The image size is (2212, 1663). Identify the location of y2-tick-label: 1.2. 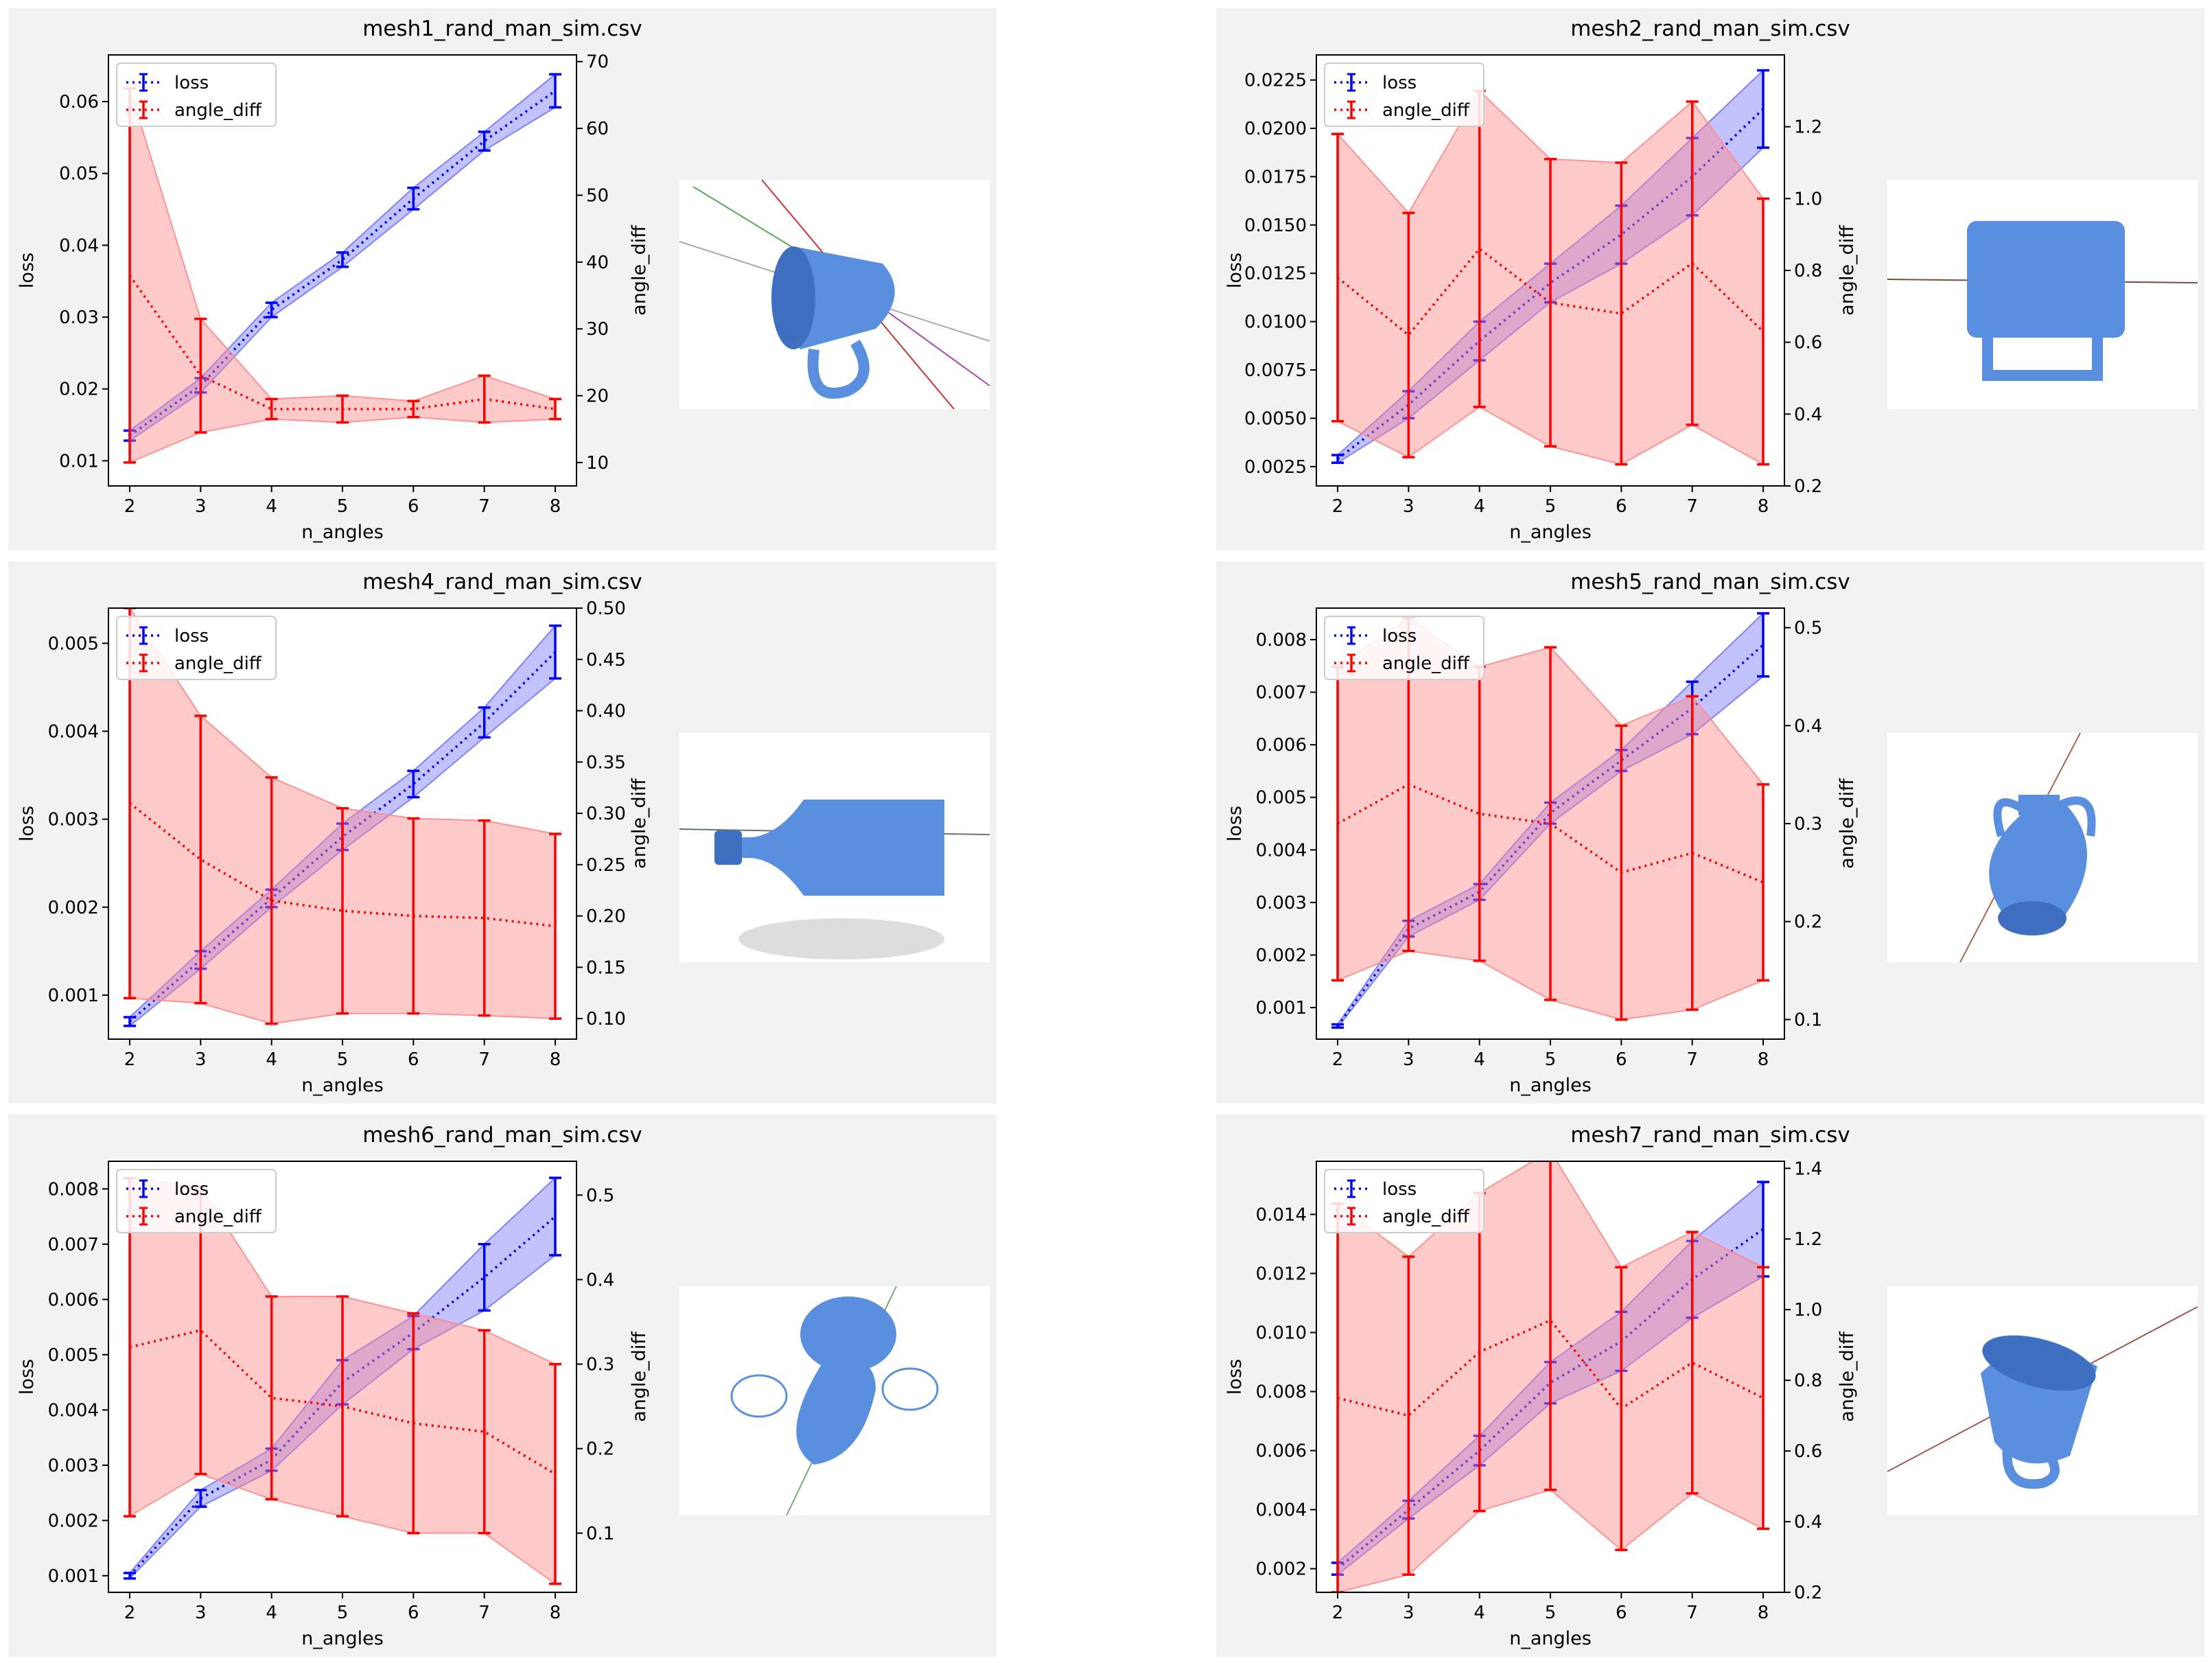
(1808, 128).